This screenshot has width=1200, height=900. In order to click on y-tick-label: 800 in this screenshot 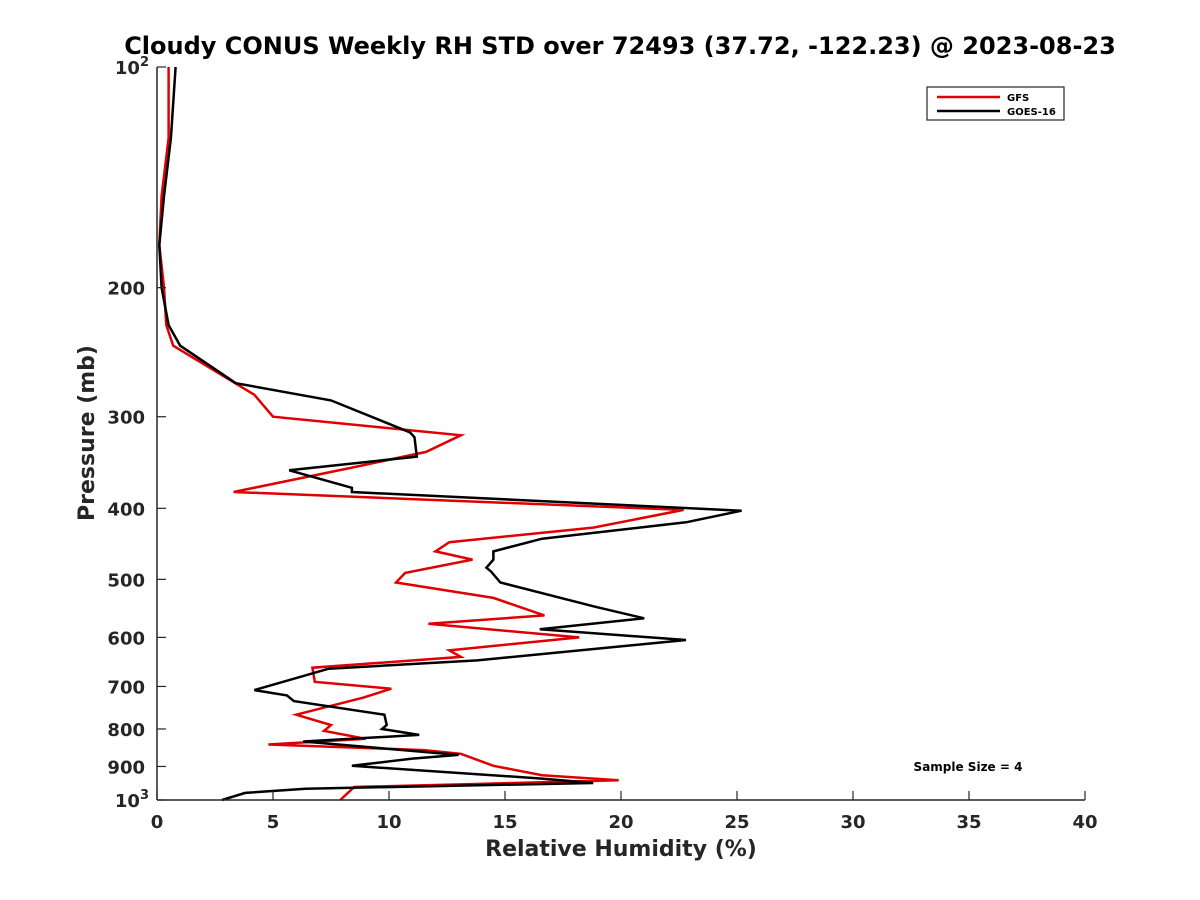, I will do `click(126, 730)`.